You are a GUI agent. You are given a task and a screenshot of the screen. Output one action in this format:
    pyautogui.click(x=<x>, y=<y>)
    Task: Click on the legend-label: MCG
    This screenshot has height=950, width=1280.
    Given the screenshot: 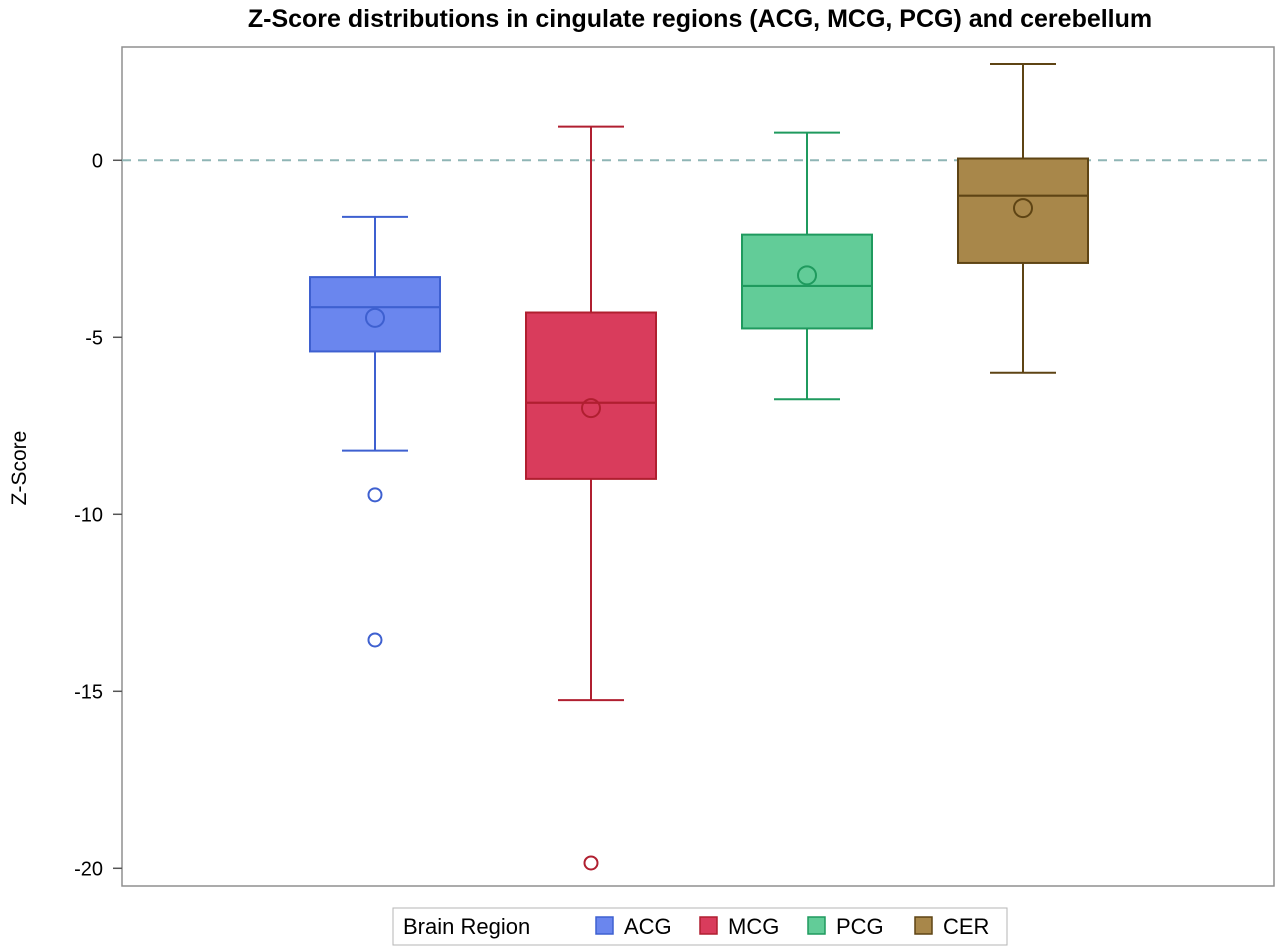 What is the action you would take?
    pyautogui.click(x=753, y=926)
    